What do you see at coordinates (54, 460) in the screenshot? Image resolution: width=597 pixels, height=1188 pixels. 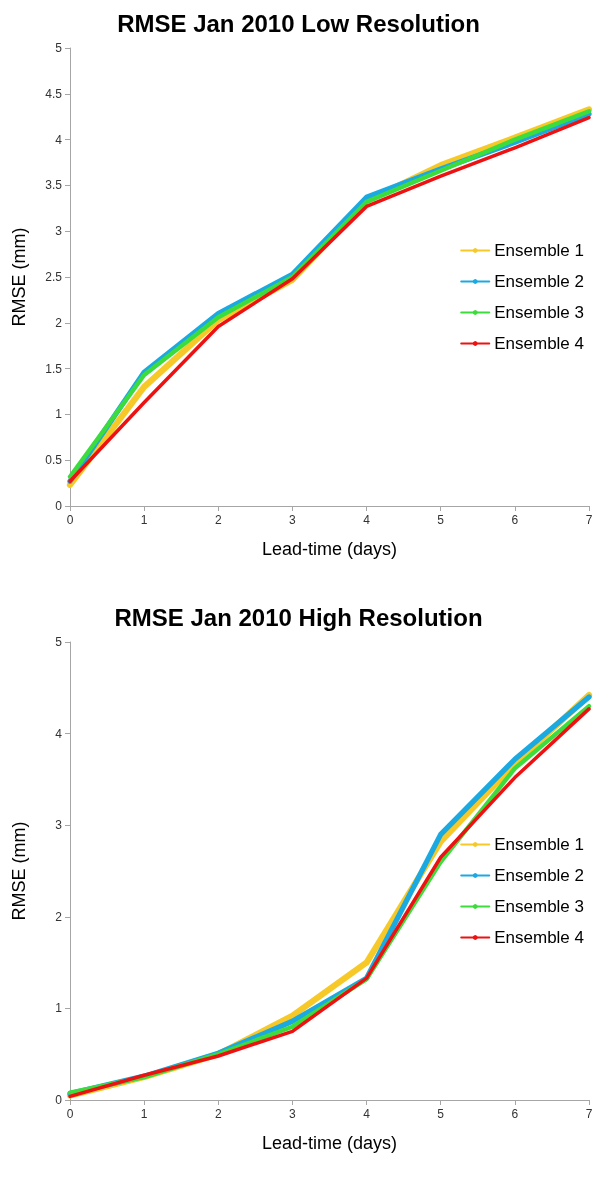 I see `y-tick-label: 0.5` at bounding box center [54, 460].